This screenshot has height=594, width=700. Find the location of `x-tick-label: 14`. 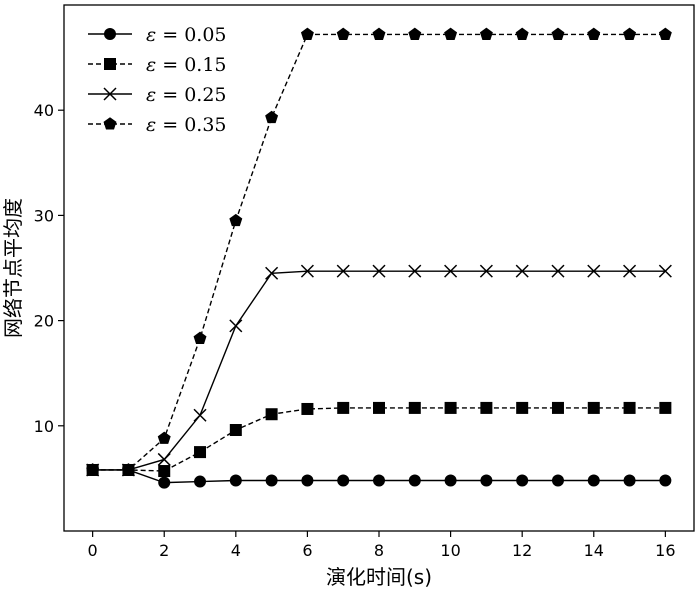

x-tick-label: 14 is located at coordinates (594, 550).